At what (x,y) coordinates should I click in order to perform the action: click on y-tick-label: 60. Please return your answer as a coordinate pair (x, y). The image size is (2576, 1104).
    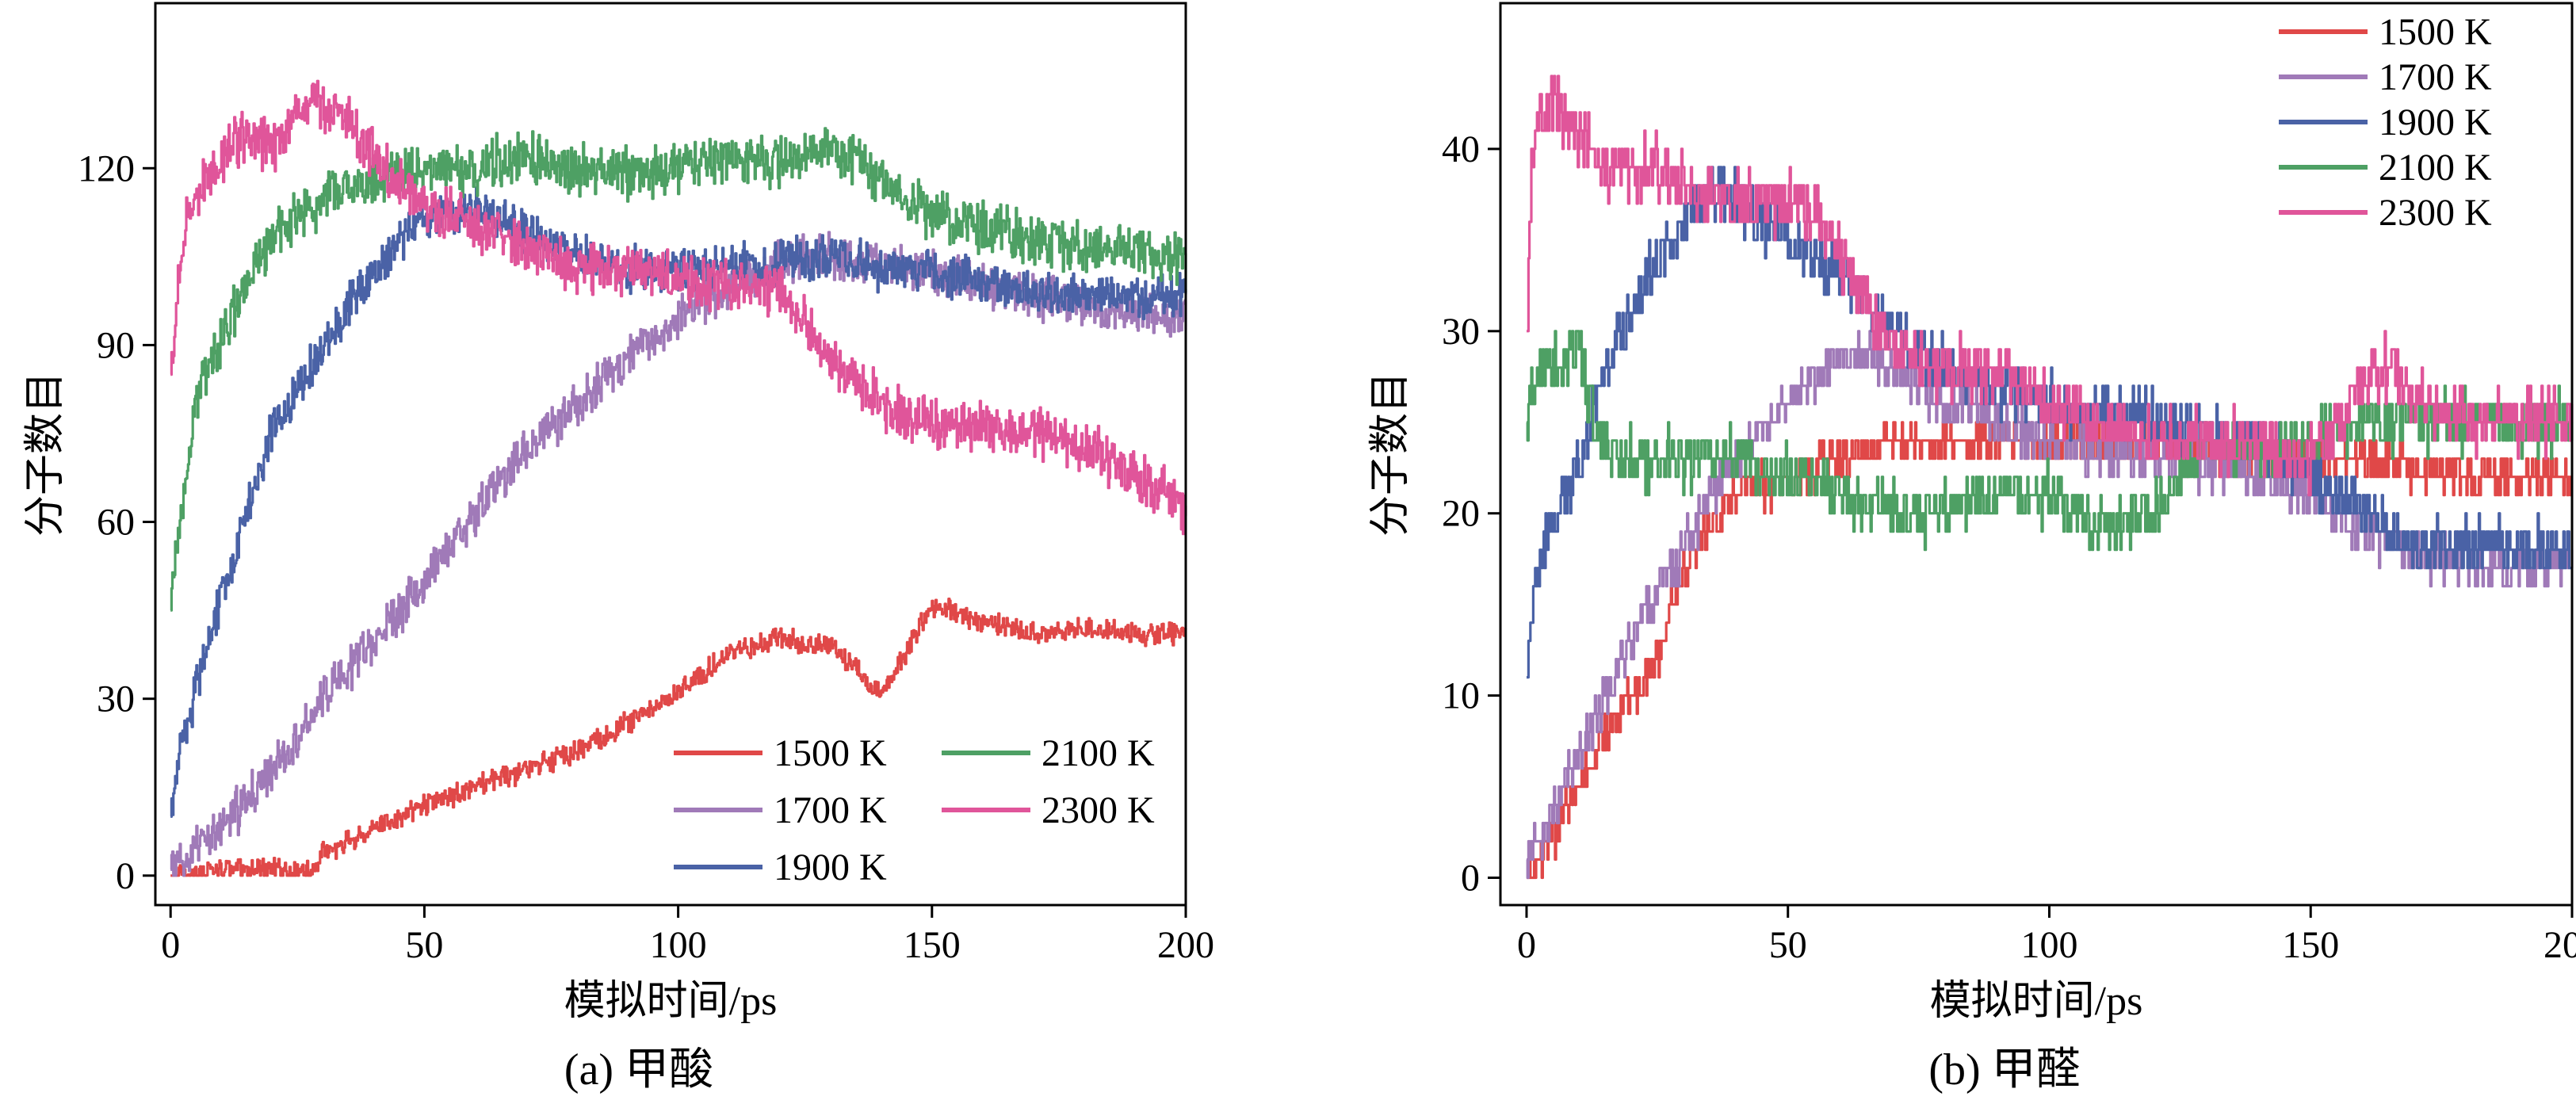
    Looking at the image, I should click on (116, 523).